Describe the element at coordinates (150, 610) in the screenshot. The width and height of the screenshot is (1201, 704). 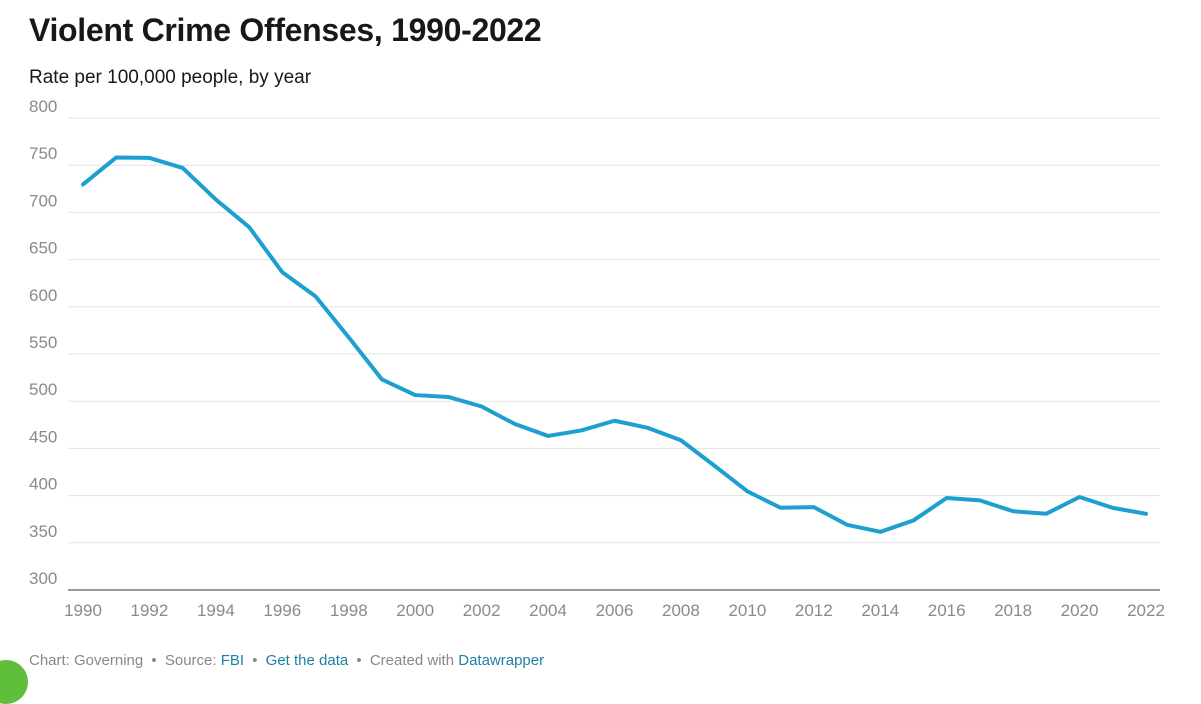
I see `x-tick-label: 1992` at that location.